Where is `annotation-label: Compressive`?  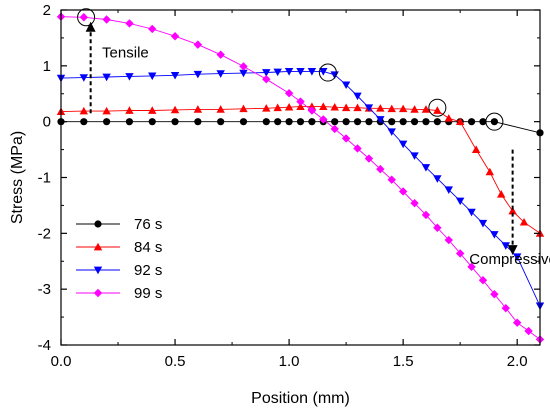 annotation-label: Compressive is located at coordinates (509, 259).